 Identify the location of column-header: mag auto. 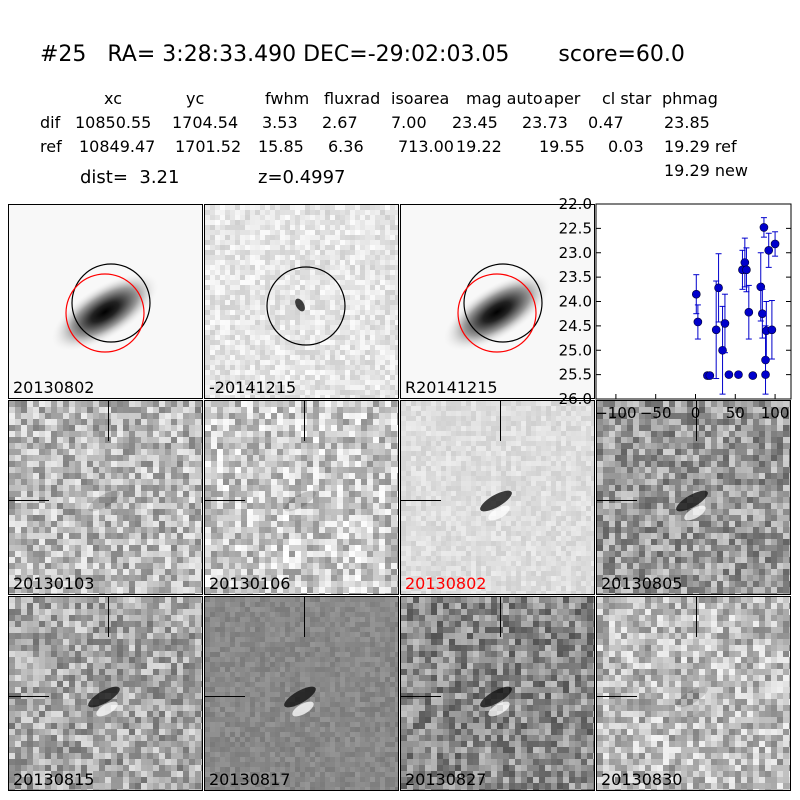
(504, 98).